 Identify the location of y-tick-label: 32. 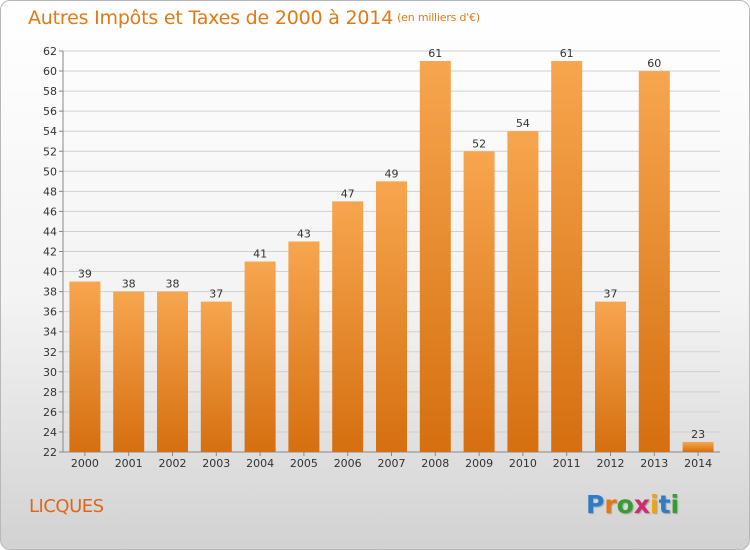
(50, 352).